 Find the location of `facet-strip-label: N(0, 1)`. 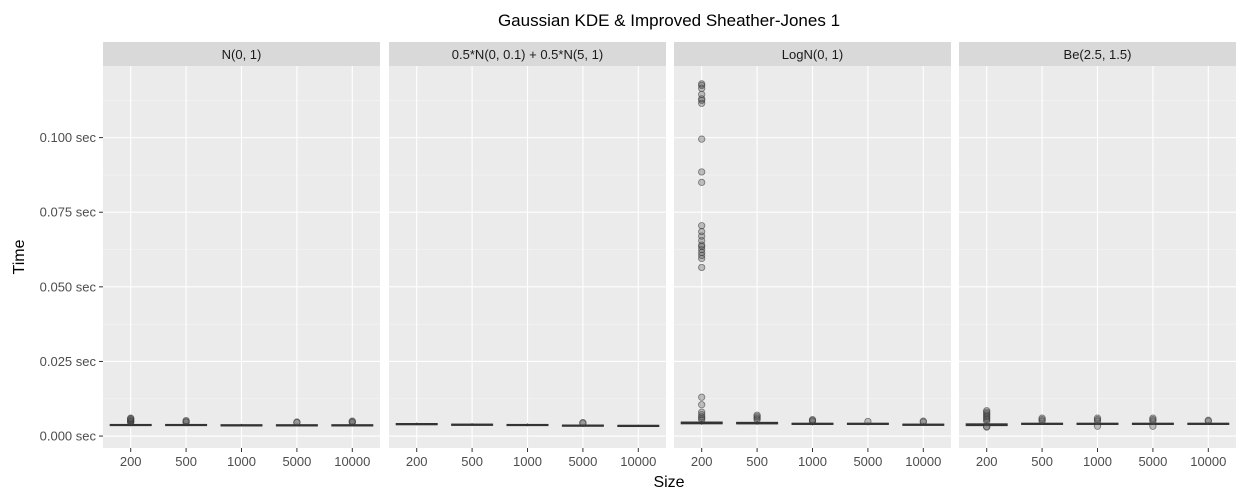

facet-strip-label: N(0, 1) is located at coordinates (242, 54).